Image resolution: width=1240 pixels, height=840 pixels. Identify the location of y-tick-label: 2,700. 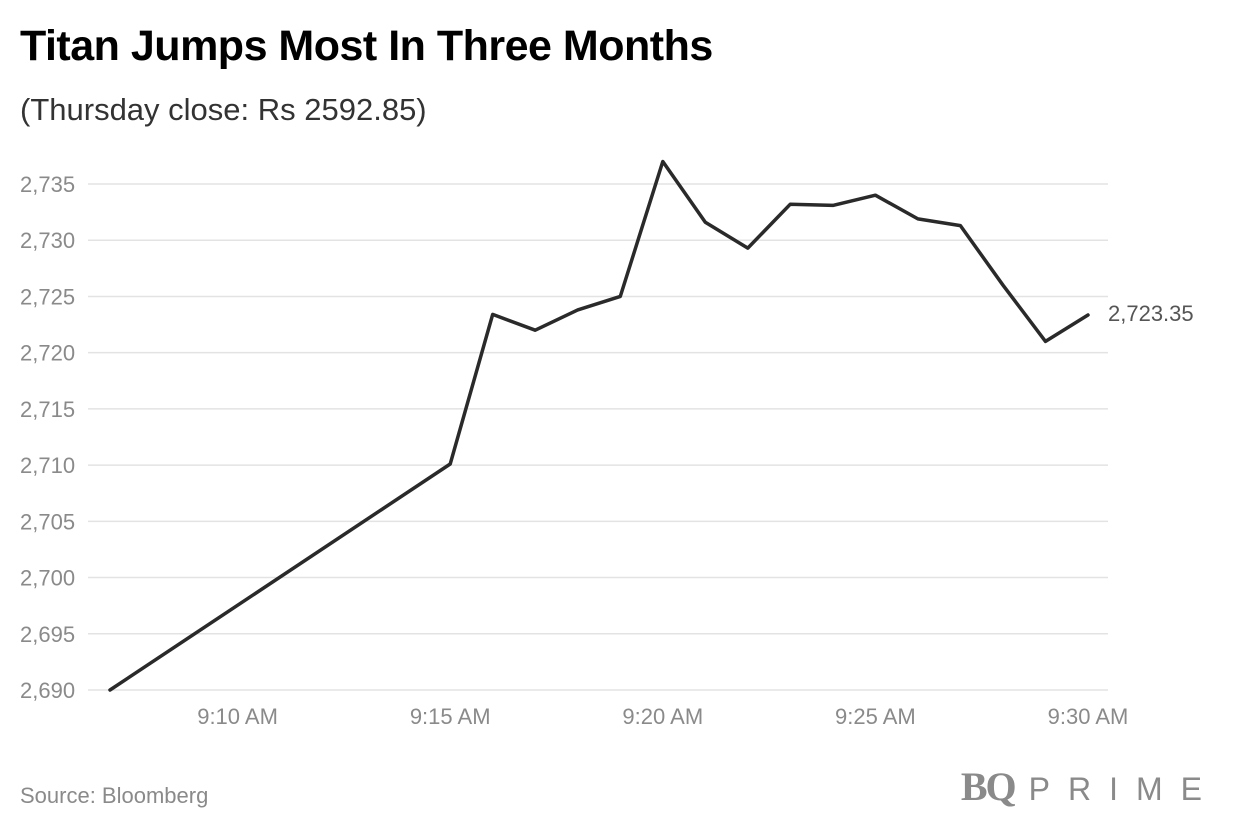
(47, 578).